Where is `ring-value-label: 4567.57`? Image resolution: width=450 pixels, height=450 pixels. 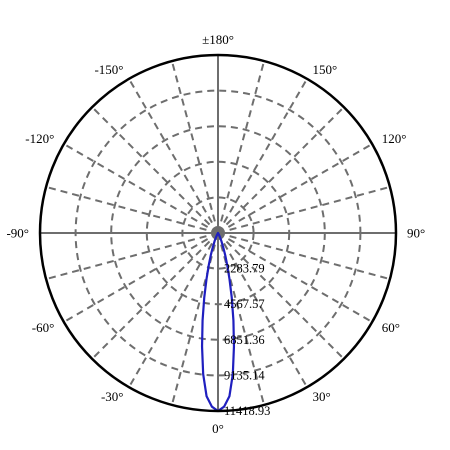 ring-value-label: 4567.57 is located at coordinates (244, 304).